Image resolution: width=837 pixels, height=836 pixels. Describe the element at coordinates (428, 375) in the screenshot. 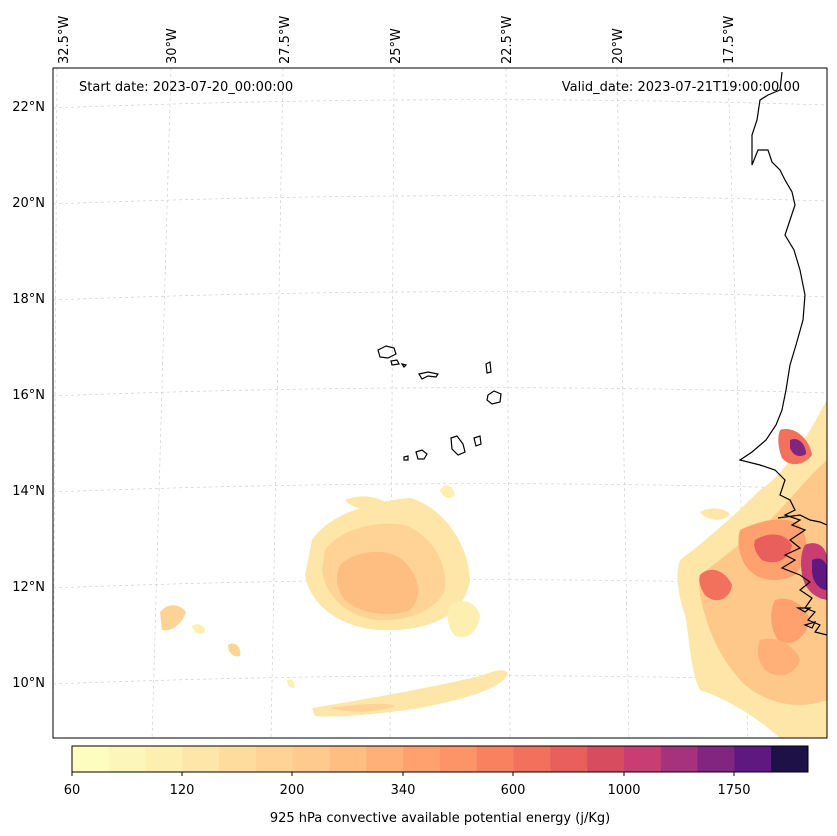

I see `island-sao-nicolau` at that location.